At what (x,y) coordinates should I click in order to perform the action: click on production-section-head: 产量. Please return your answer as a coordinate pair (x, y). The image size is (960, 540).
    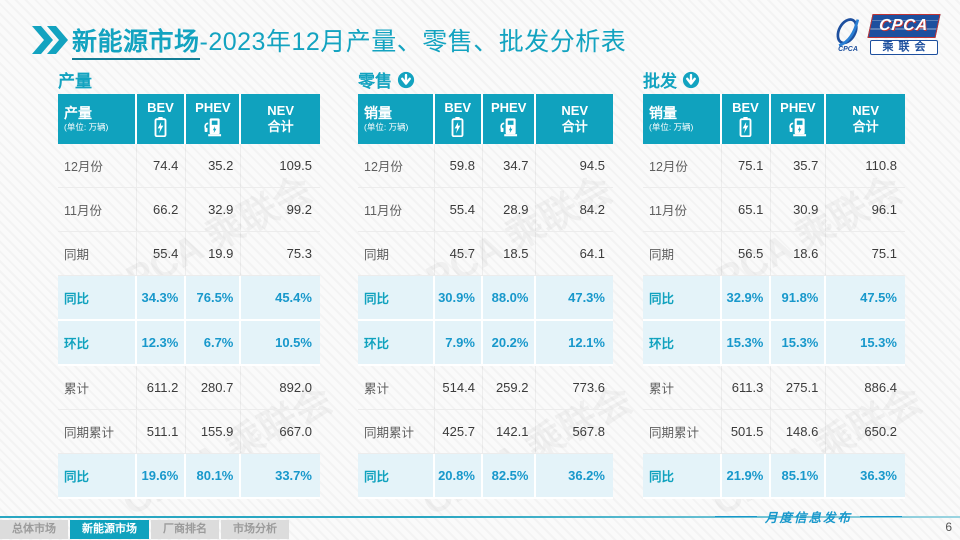
    Looking at the image, I should click on (189, 79).